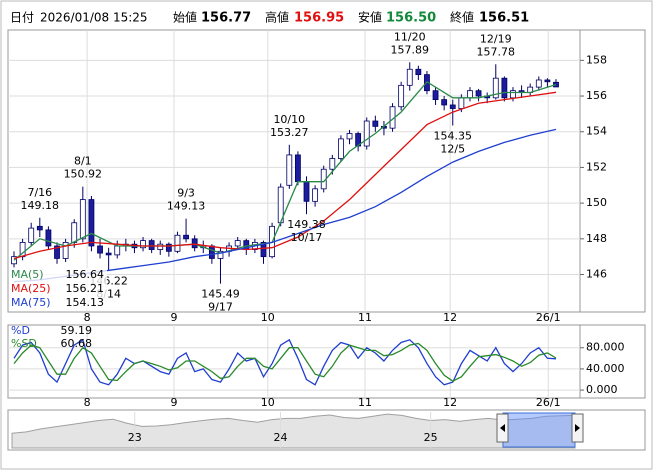  I want to click on value: 156.77, so click(226, 18).